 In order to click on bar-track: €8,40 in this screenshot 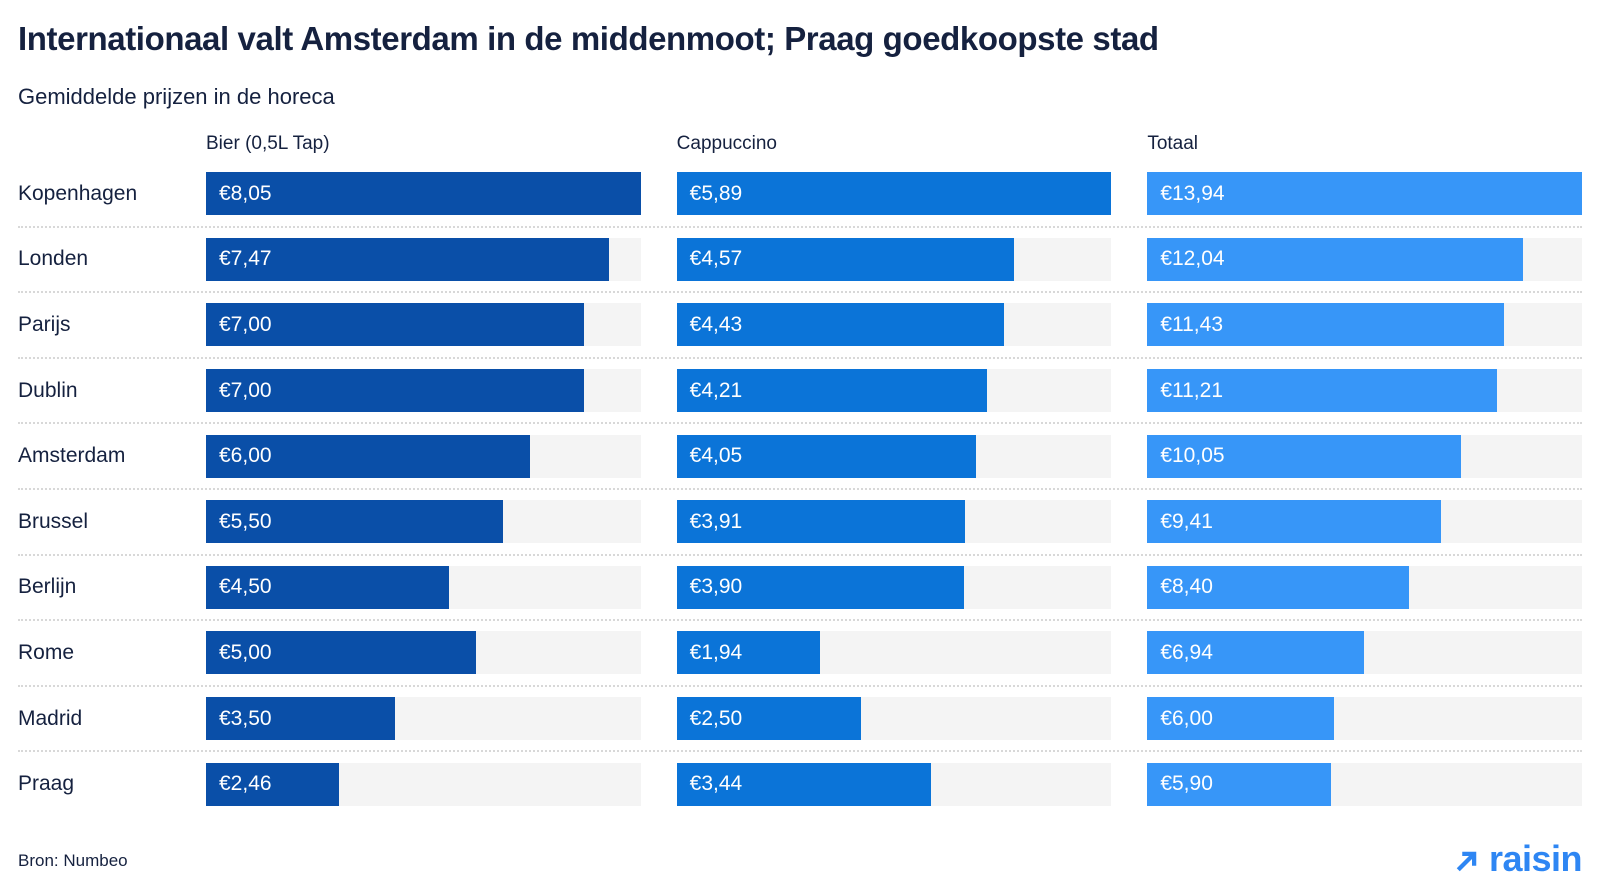, I will do `click(1364, 587)`.